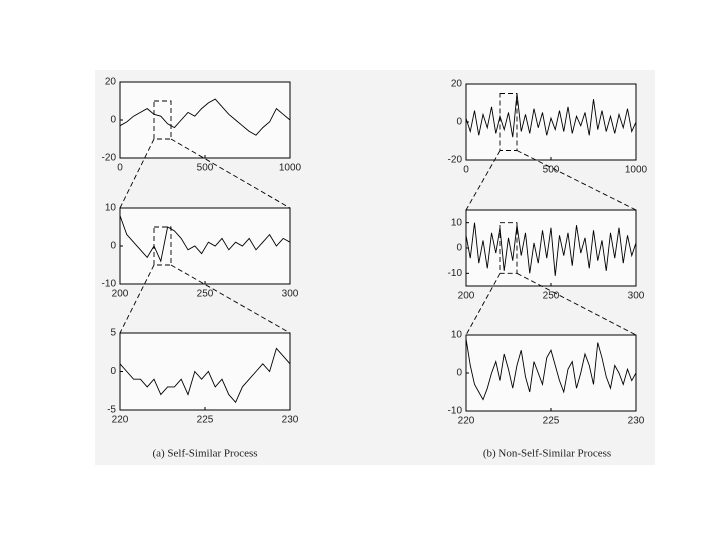 The image size is (720, 545). Describe the element at coordinates (547, 454) in the screenshot. I see `caption: (b) Non-Self-Similar Process` at that location.